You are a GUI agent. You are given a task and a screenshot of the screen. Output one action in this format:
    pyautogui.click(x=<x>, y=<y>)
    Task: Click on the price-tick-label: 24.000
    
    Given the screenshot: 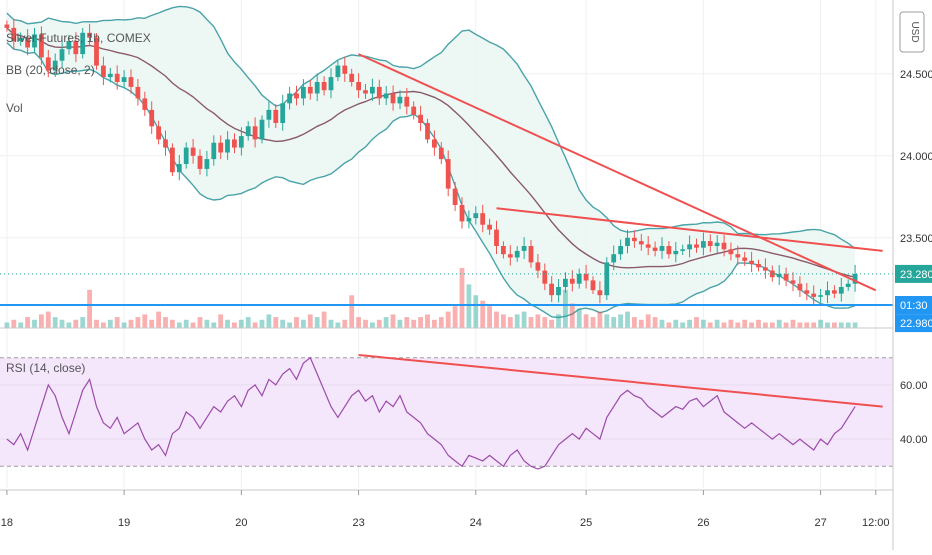 What is the action you would take?
    pyautogui.click(x=916, y=157)
    